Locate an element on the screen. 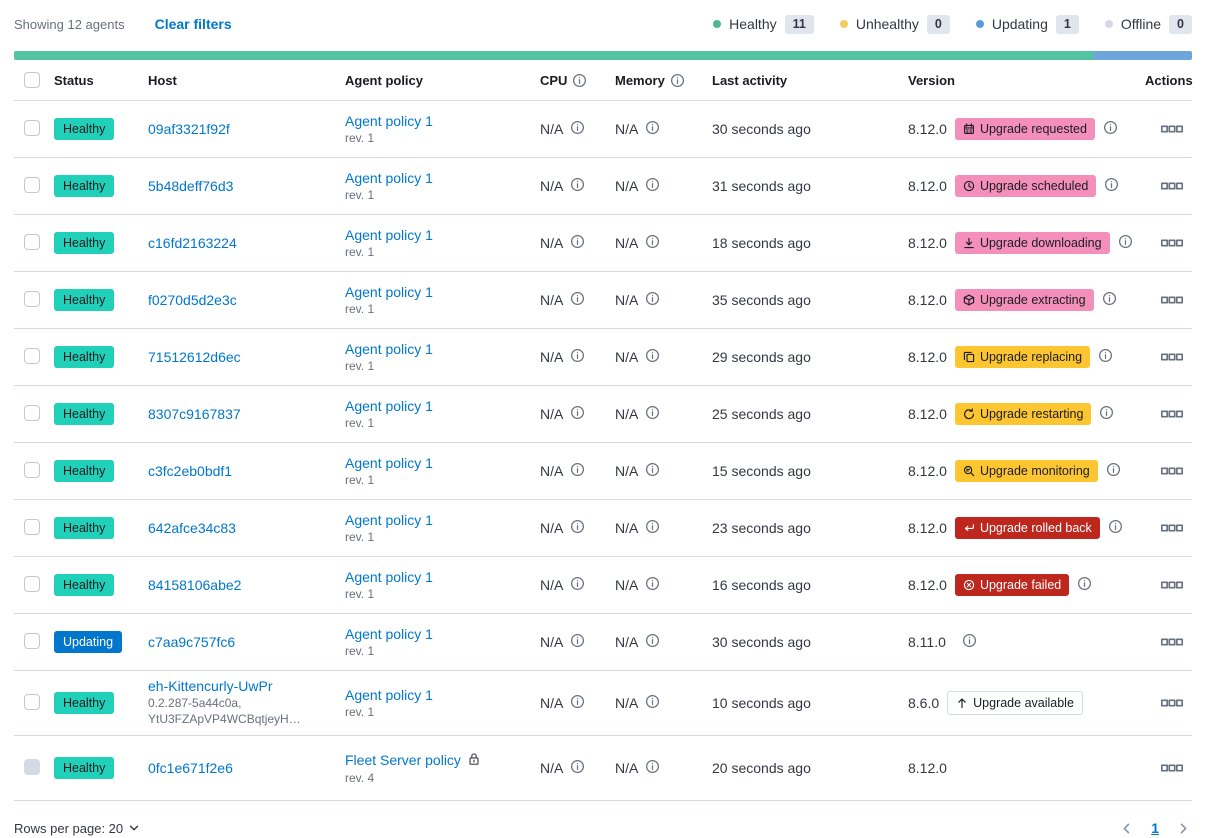  host-link: eh-Kittencurly-UwPr is located at coordinates (210, 686).